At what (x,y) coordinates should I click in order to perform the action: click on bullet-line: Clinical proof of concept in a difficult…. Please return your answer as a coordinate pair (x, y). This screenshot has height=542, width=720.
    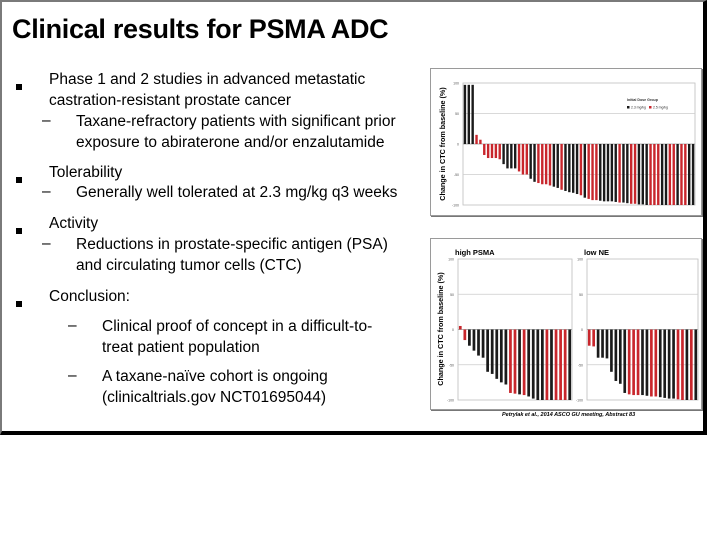
    Looking at the image, I should click on (237, 326).